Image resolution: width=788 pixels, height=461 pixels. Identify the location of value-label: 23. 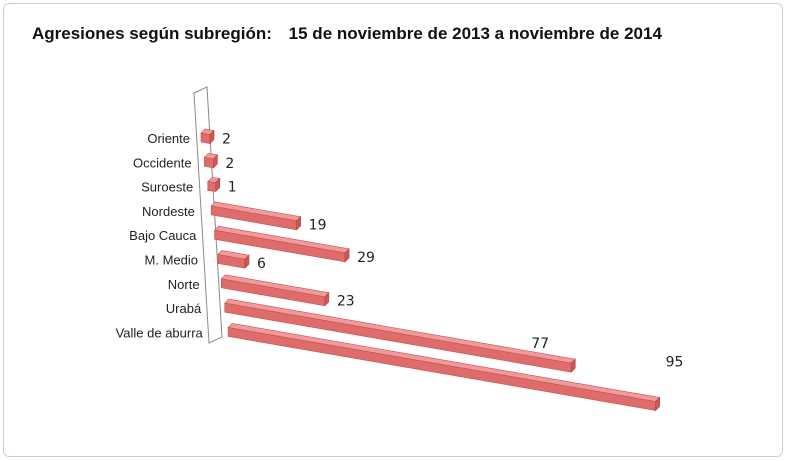
(346, 302).